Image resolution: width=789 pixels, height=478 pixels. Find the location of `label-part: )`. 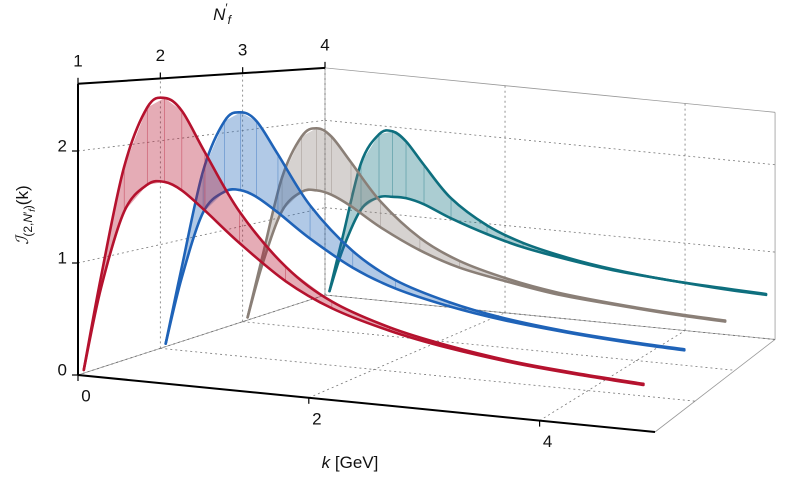

label-part: ) is located at coordinates (28, 207).